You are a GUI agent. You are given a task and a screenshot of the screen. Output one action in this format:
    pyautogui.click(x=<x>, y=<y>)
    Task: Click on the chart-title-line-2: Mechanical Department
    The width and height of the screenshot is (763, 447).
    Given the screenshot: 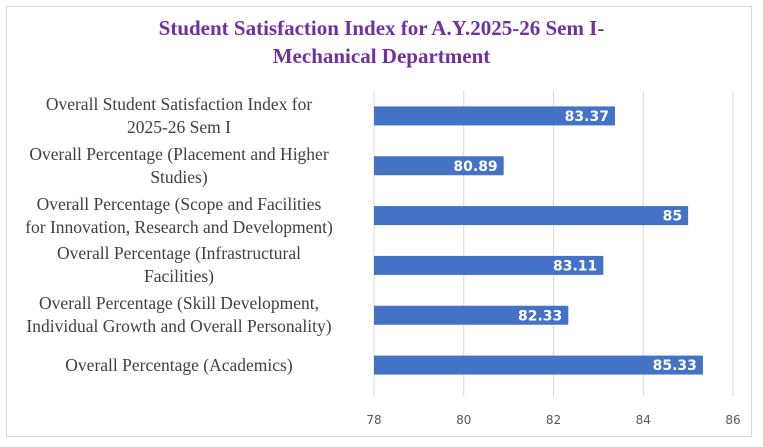 What is the action you would take?
    pyautogui.click(x=381, y=56)
    